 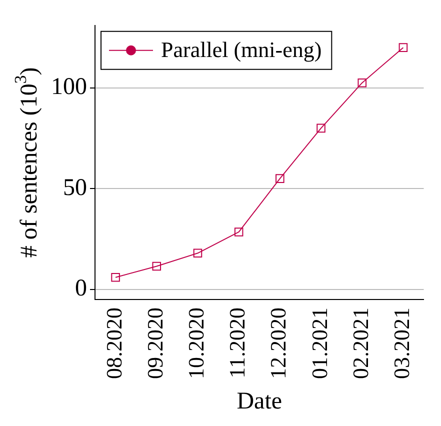 I want to click on x-tick-label: 12.2020, so click(x=278, y=343).